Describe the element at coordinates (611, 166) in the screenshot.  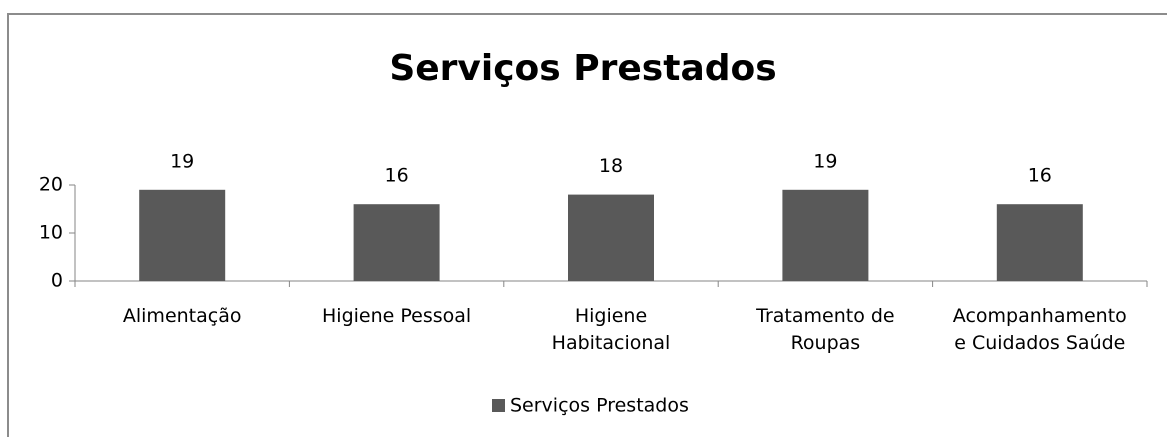
I see `data-label: 18` at that location.